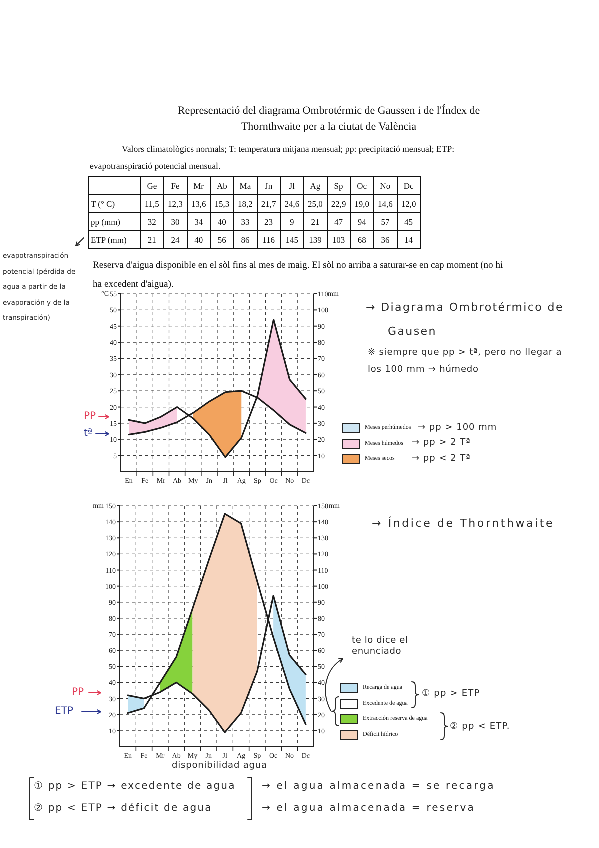 Image resolution: width=599 pixels, height=848 pixels. I want to click on data-label: 12,3, so click(176, 203).